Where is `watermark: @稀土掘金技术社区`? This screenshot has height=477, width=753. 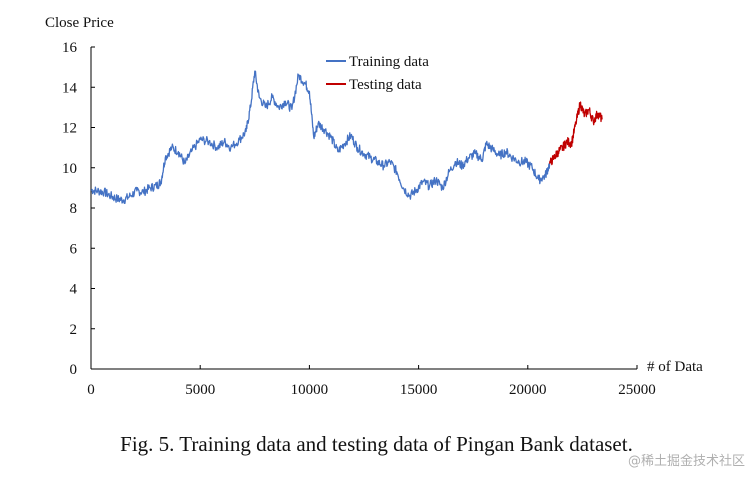 watermark: @稀土掘金技术社区 is located at coordinates (686, 461).